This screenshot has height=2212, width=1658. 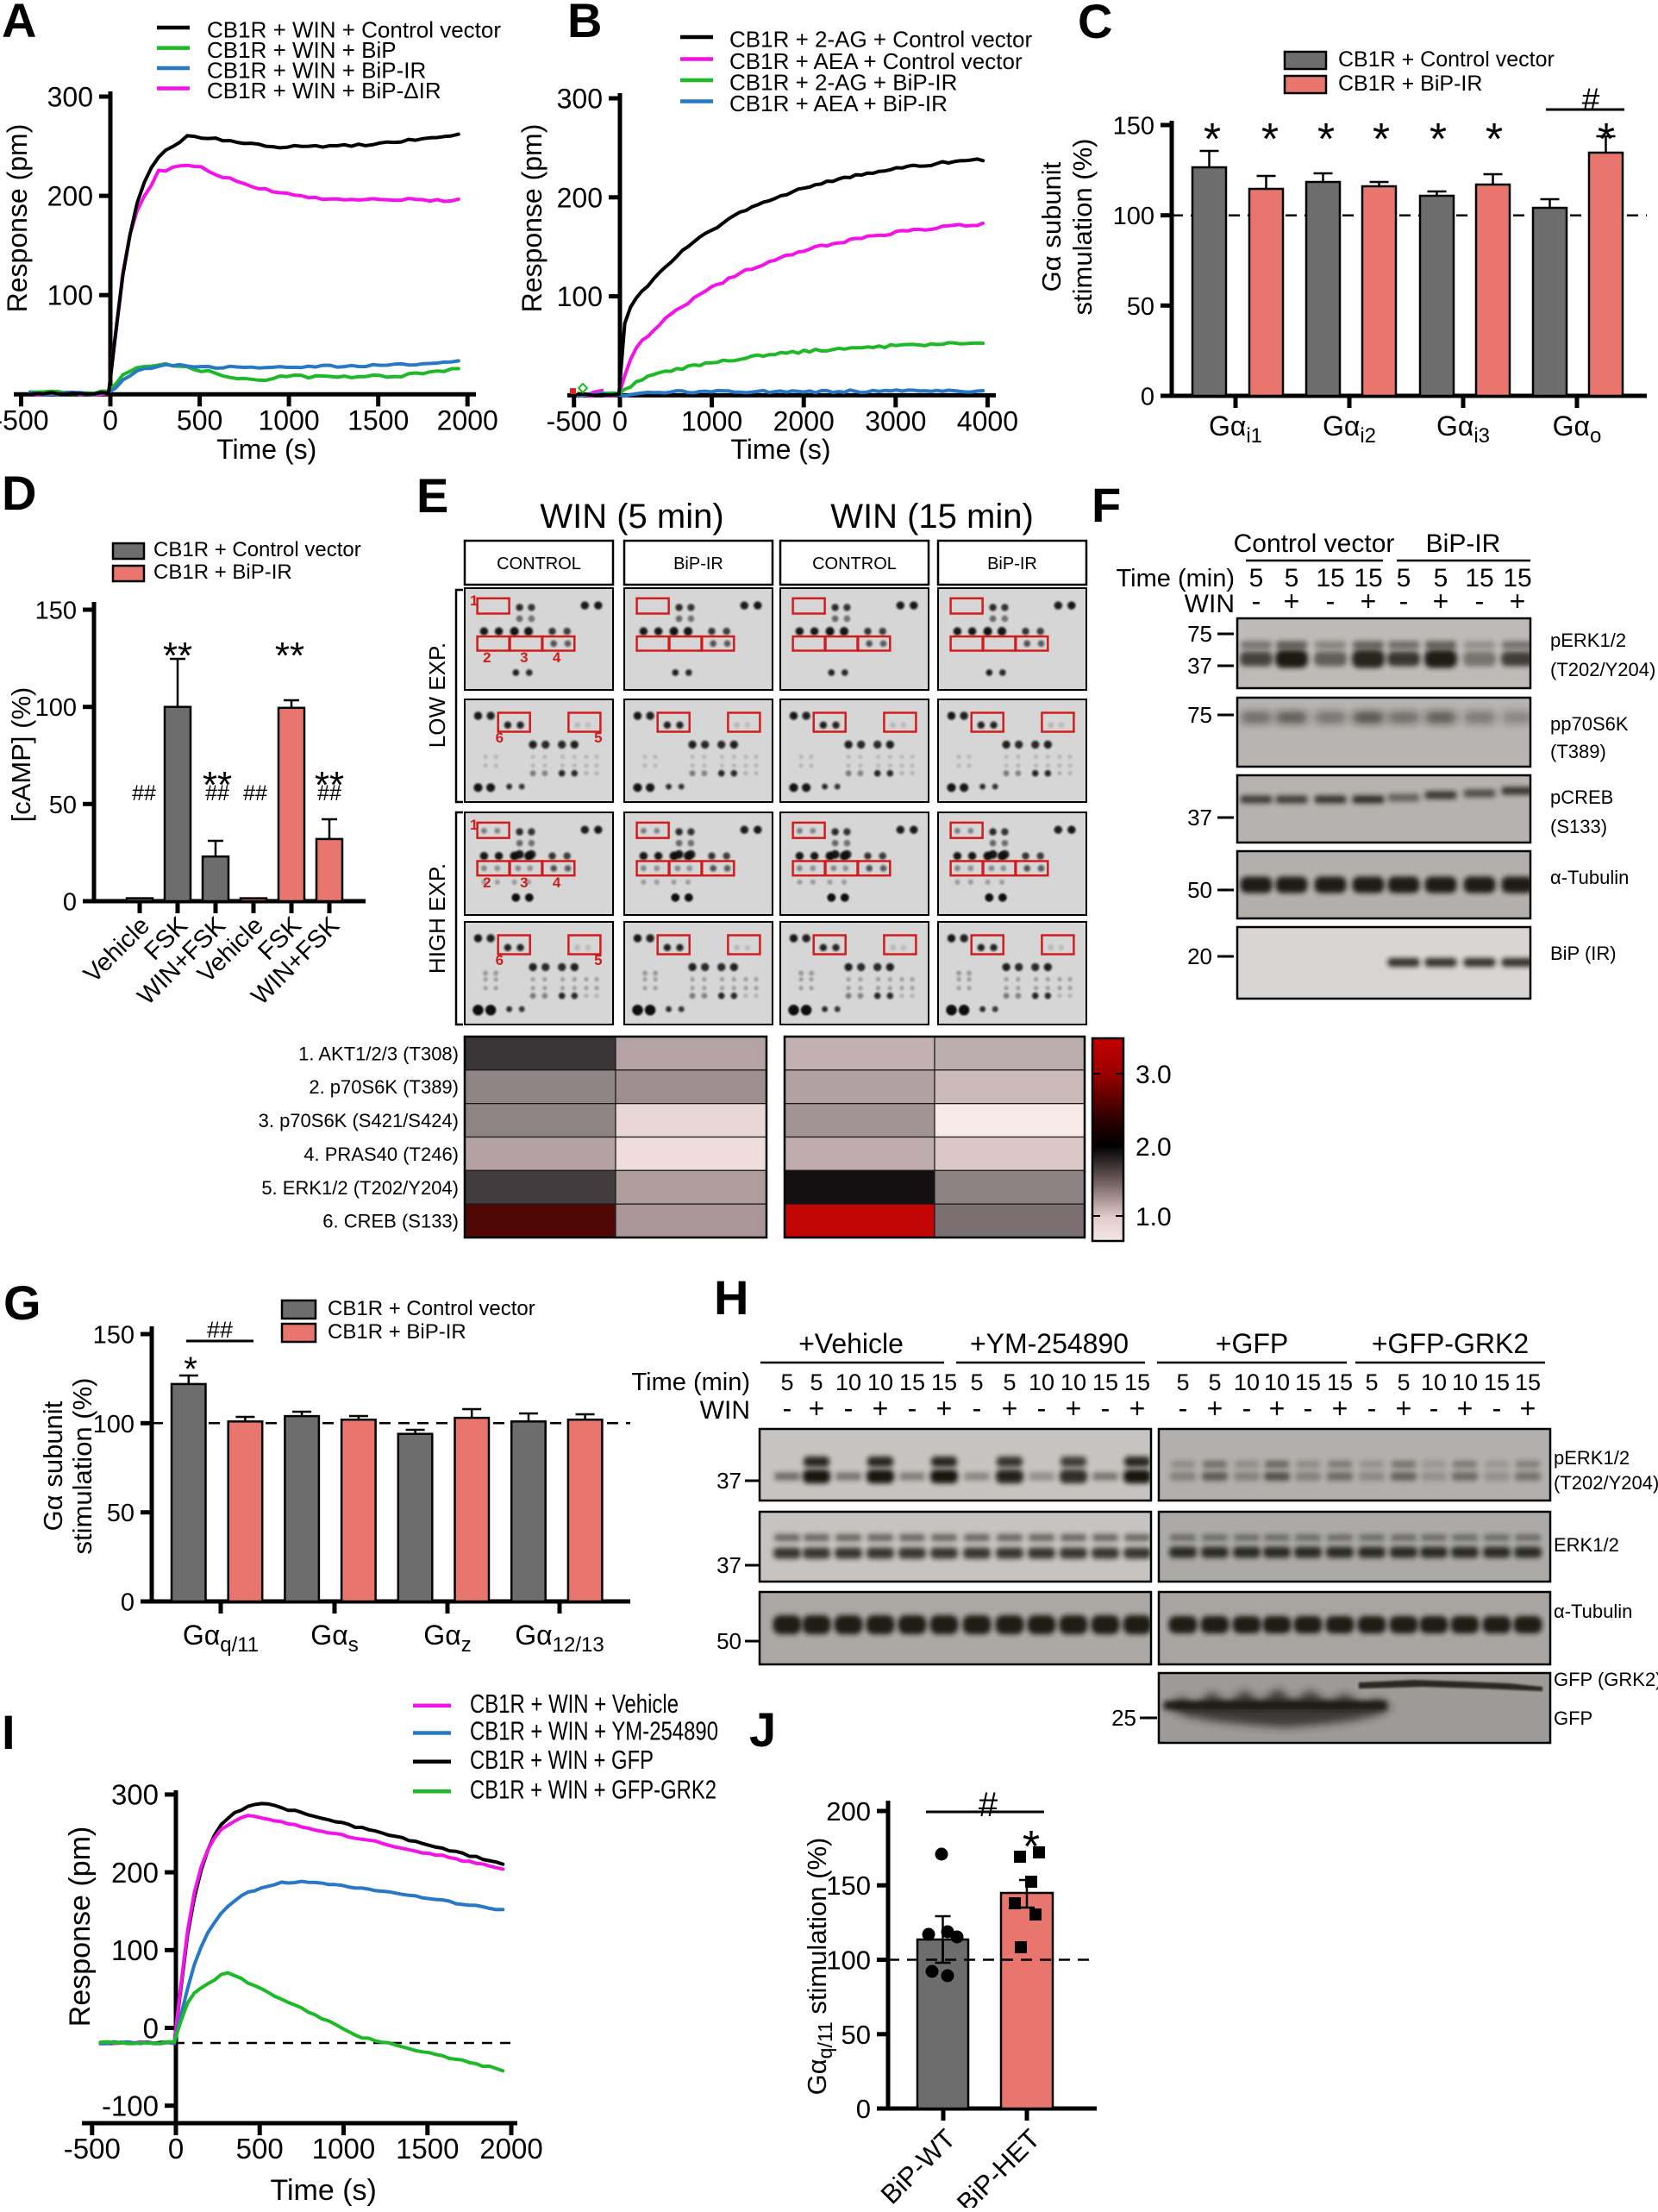 I want to click on svg-text: -100, so click(x=130, y=2106).